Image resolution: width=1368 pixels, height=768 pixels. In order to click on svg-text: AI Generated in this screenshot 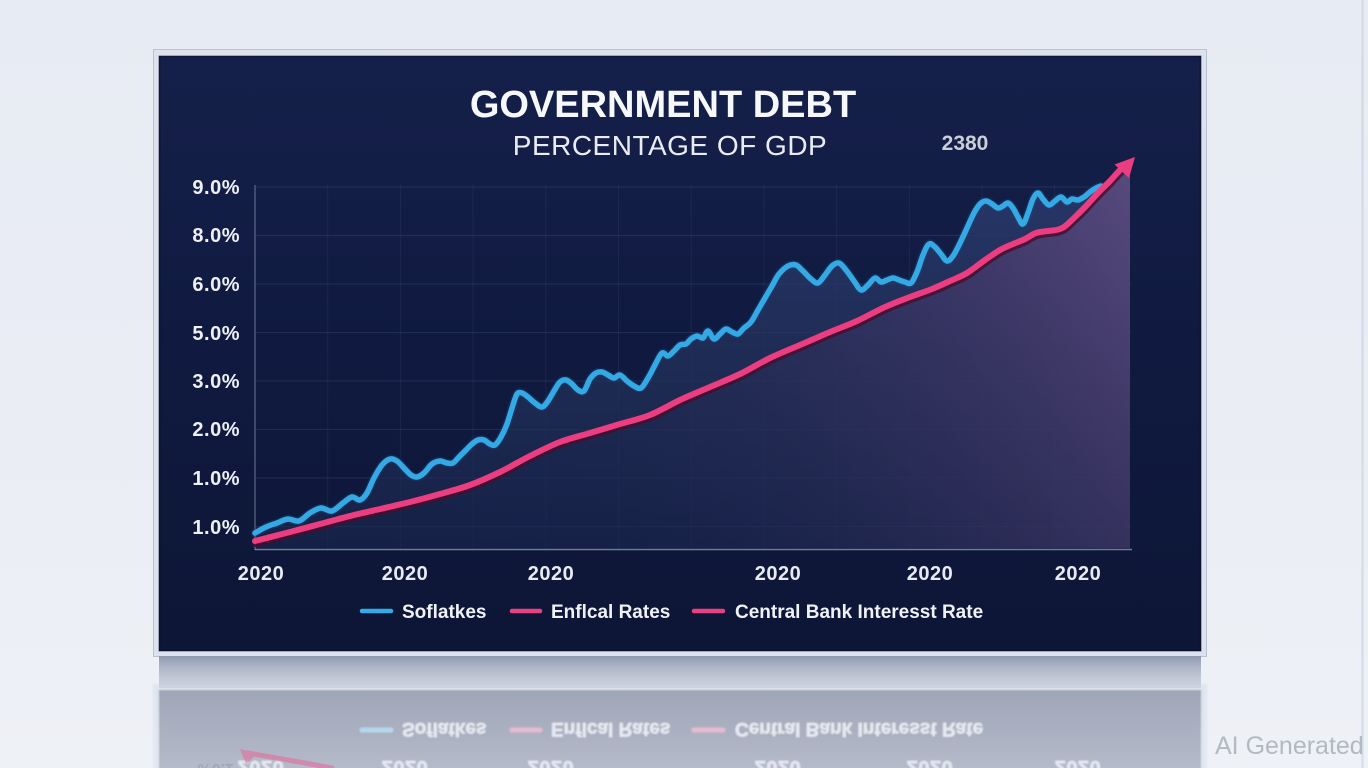, I will do `click(1289, 746)`.